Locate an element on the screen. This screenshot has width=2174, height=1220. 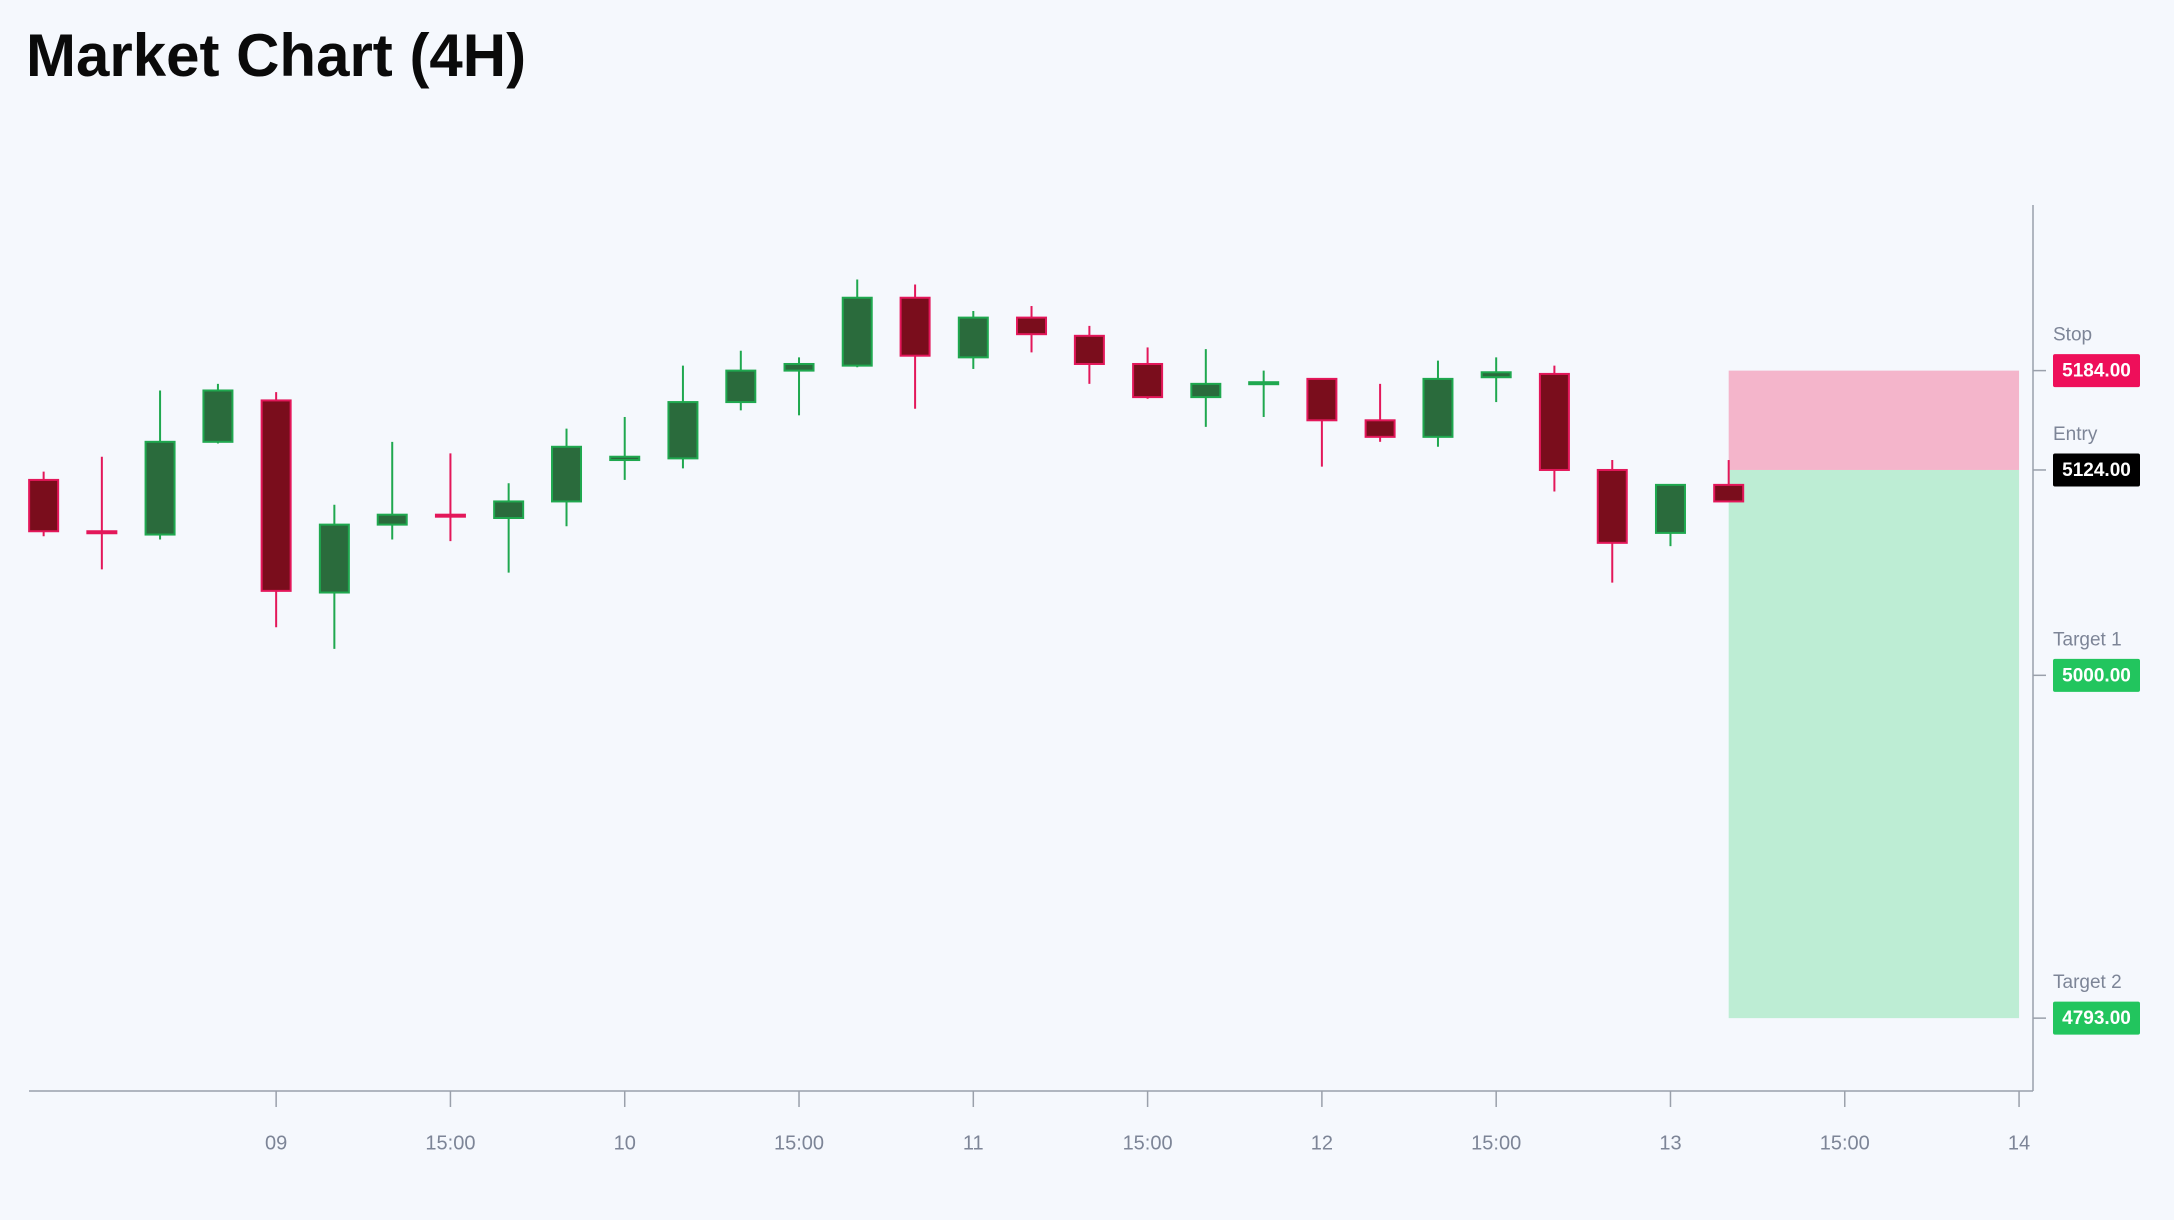
chart-title: Market Chart (4H) is located at coordinates (276, 55).